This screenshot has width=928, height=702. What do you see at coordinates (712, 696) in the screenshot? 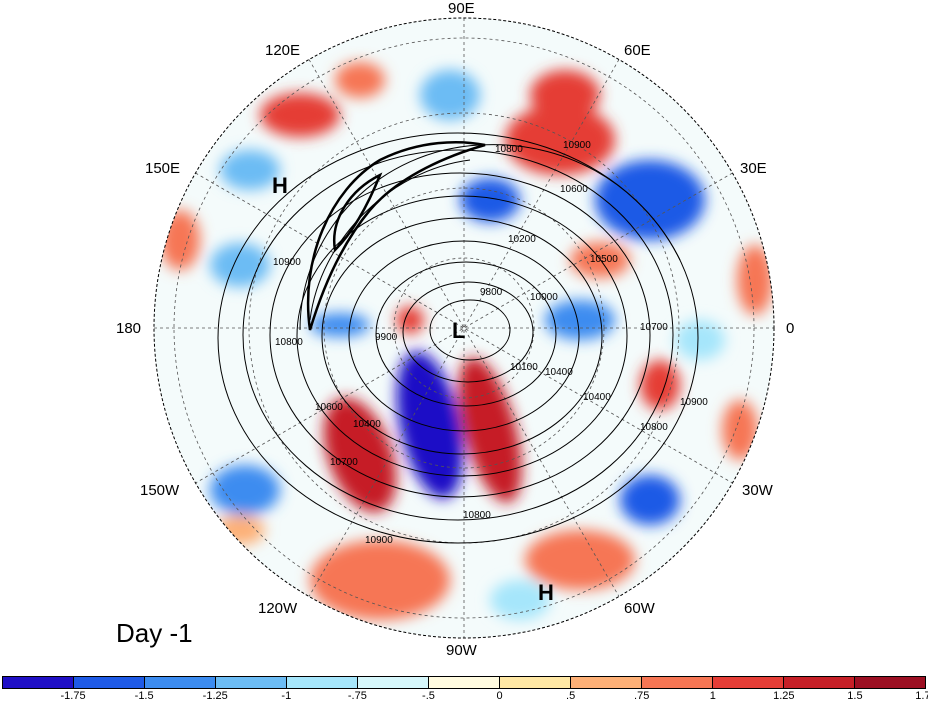
I see `colorbar-tick-label: 1` at bounding box center [712, 696].